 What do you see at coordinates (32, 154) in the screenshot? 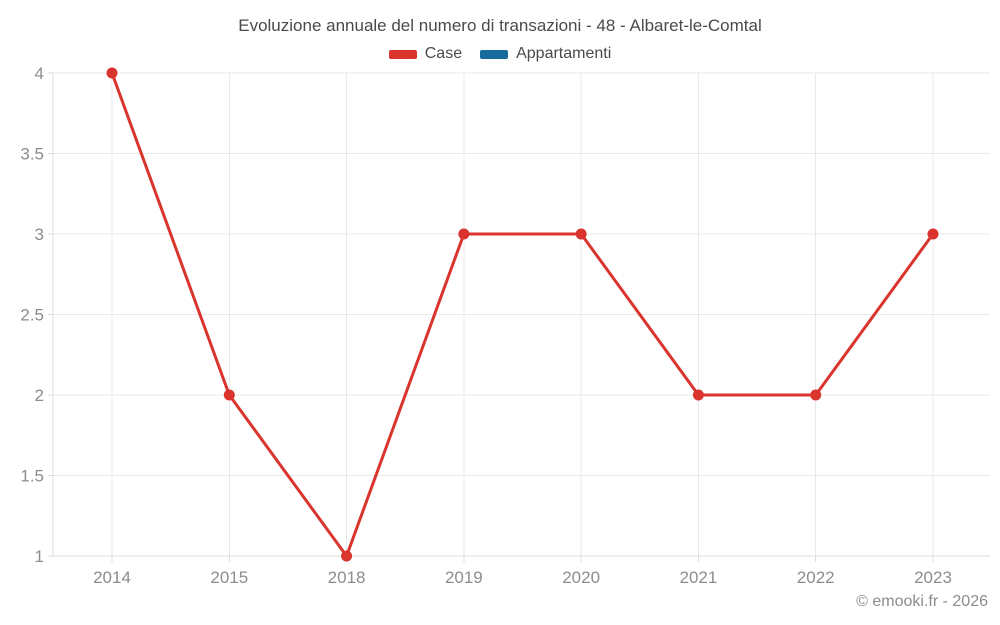
I see `y-tick-label: 3.5` at bounding box center [32, 154].